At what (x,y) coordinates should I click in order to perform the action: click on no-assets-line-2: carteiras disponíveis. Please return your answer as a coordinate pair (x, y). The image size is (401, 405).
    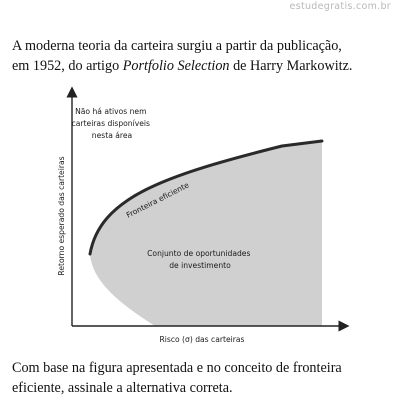
    Looking at the image, I should click on (111, 123).